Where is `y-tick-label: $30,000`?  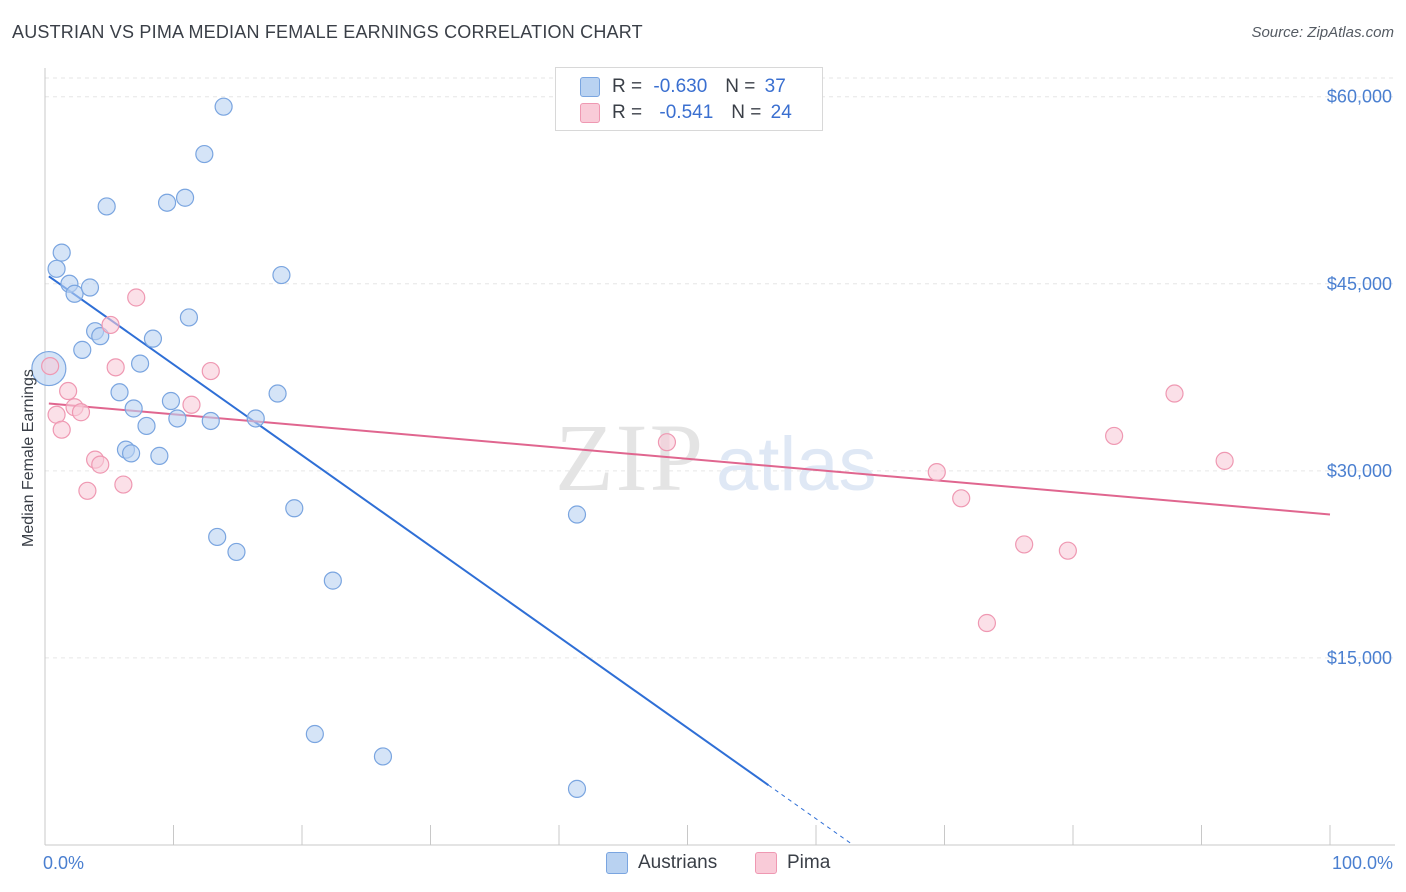
y-tick-label: $30,000 is located at coordinates (1359, 471).